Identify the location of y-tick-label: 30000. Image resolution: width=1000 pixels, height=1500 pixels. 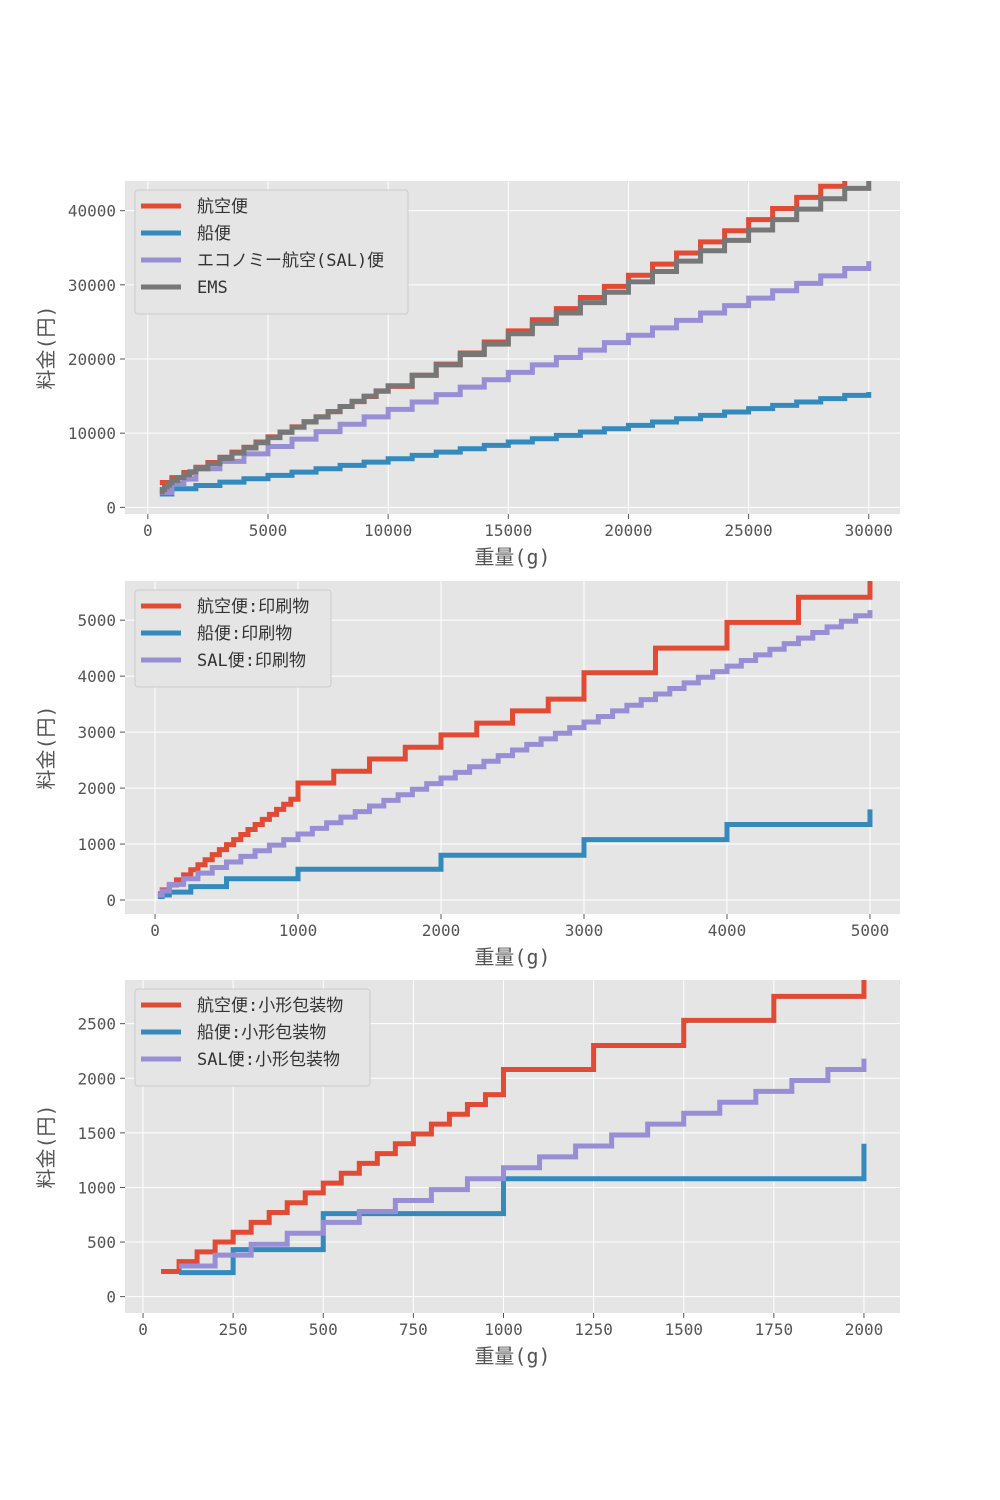
(92, 285).